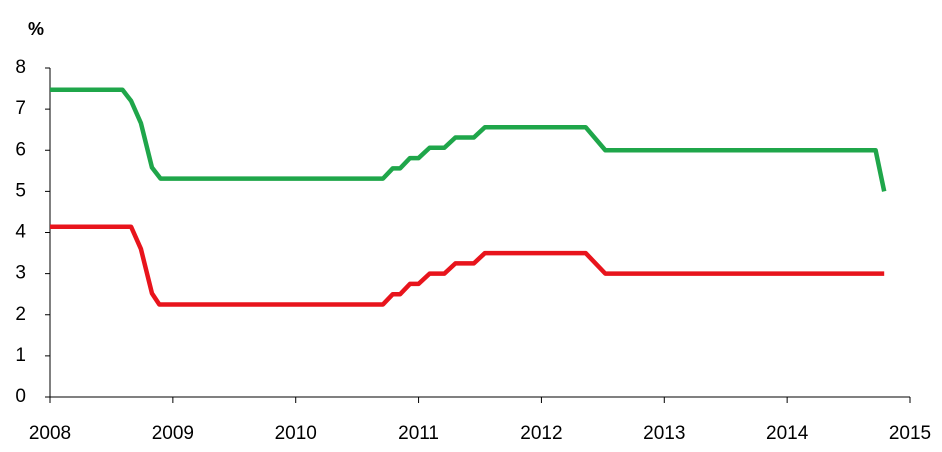 The image size is (942, 452). I want to click on y-tick-label: 7, so click(20, 108).